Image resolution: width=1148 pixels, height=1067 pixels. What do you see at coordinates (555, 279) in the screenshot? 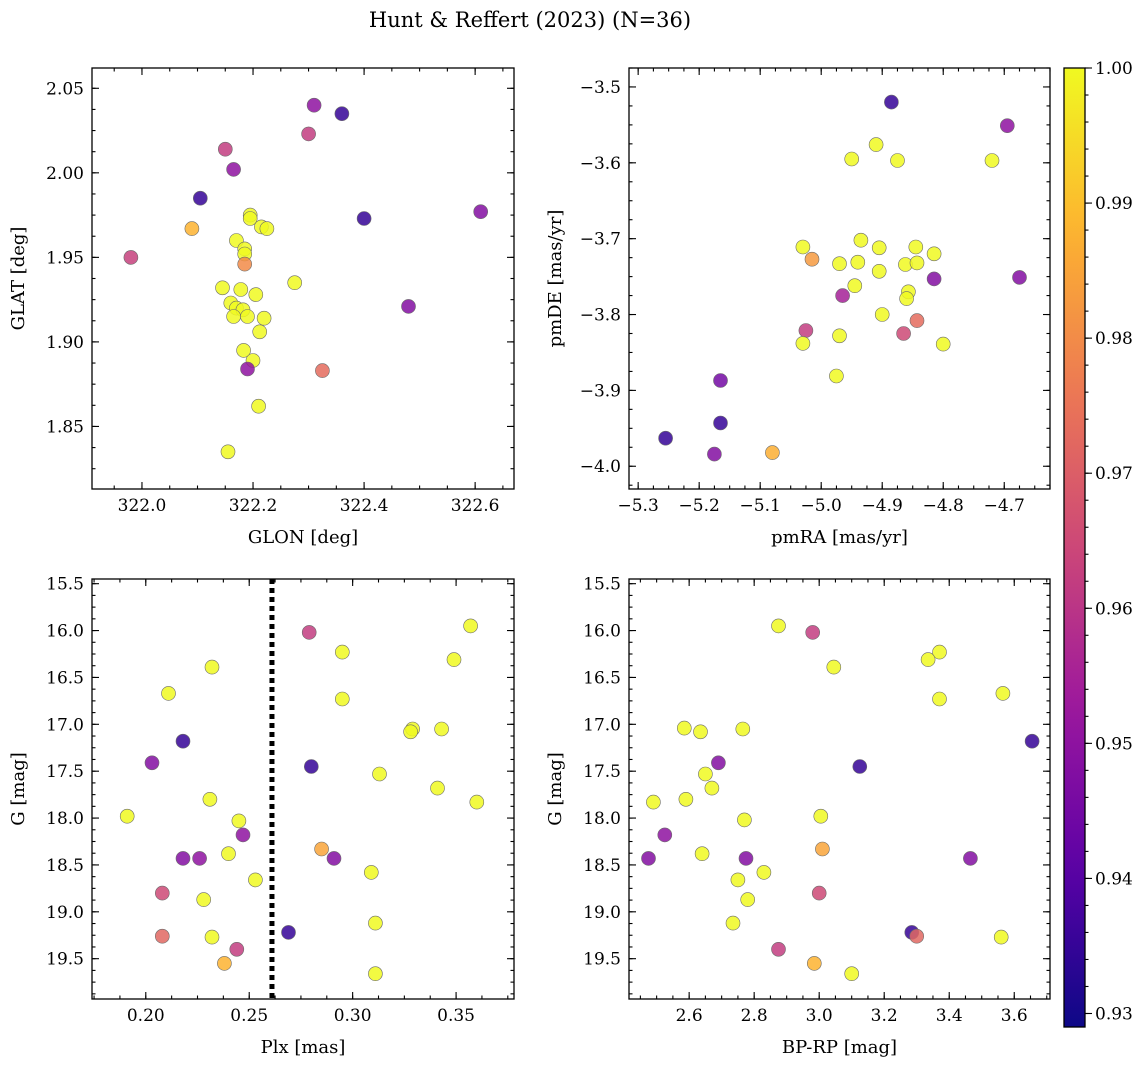
I see `y-axis-label: pmDE [mas/yr]` at bounding box center [555, 279].